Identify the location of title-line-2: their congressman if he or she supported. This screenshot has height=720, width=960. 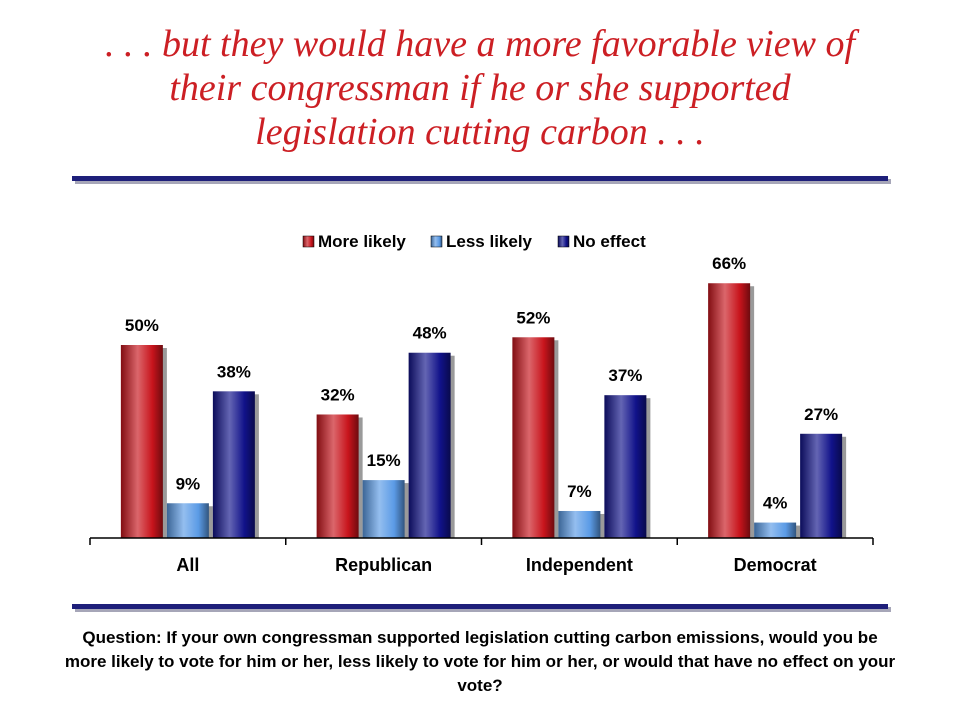
(480, 88).